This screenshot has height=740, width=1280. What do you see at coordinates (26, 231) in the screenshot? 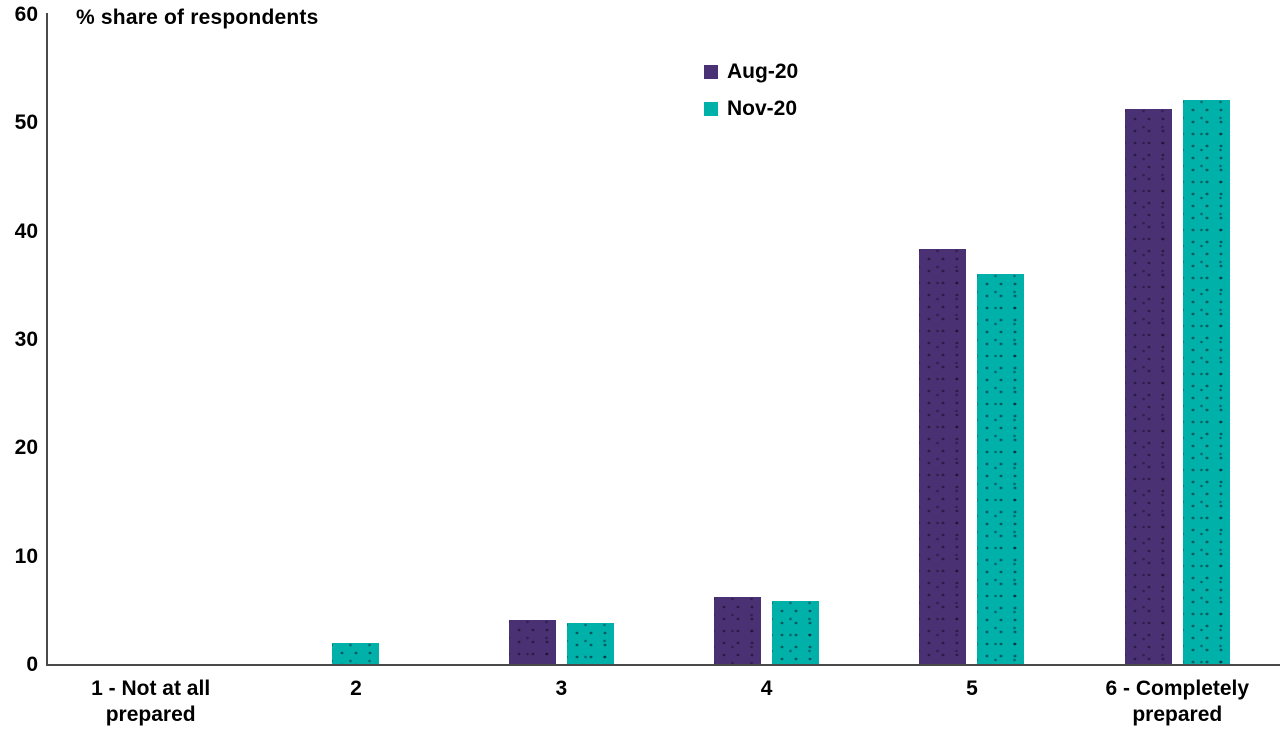
I see `y-tick-label: 40` at bounding box center [26, 231].